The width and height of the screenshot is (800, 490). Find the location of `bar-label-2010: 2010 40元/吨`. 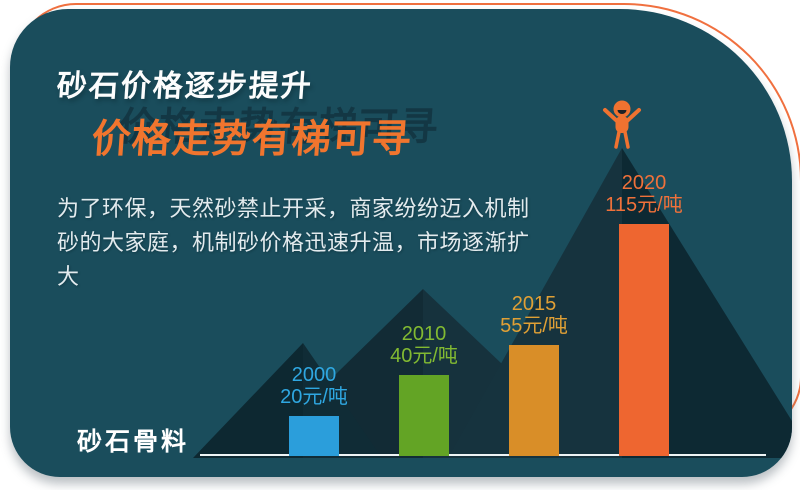

bar-label-2010: 2010 40元/吨 is located at coordinates (424, 345).